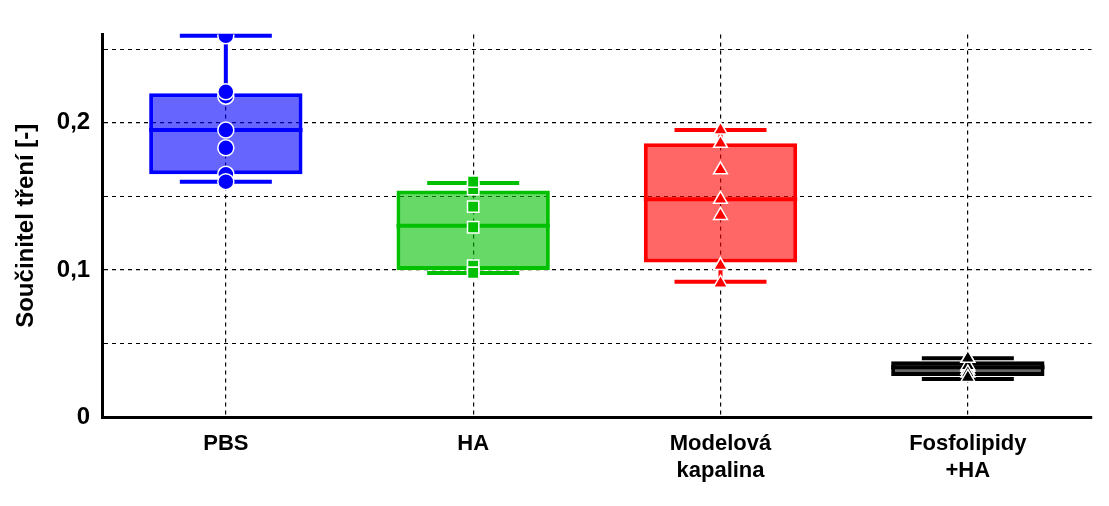  Describe the element at coordinates (83, 415) in the screenshot. I see `y-tick-label: 0` at that location.